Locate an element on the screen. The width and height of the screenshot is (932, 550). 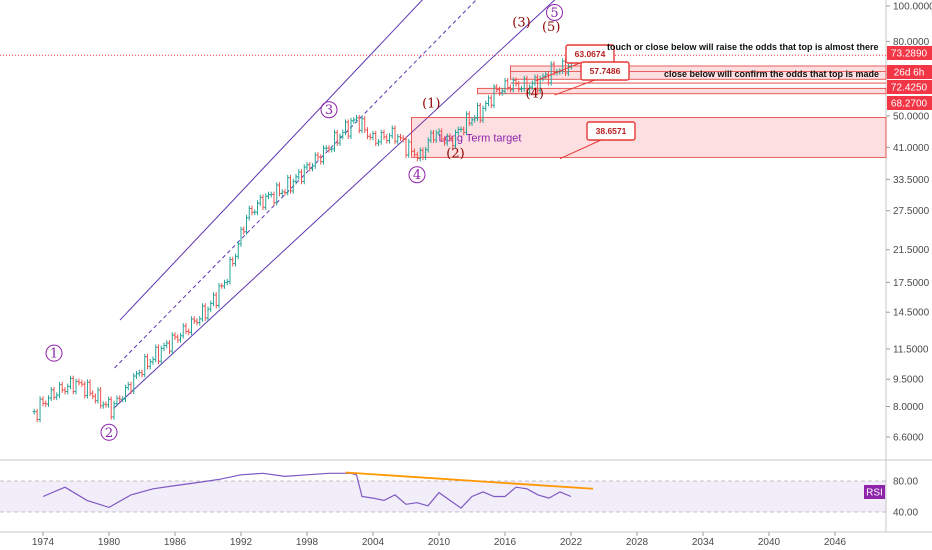
price-badge-label: 68.2700 is located at coordinates (909, 104).